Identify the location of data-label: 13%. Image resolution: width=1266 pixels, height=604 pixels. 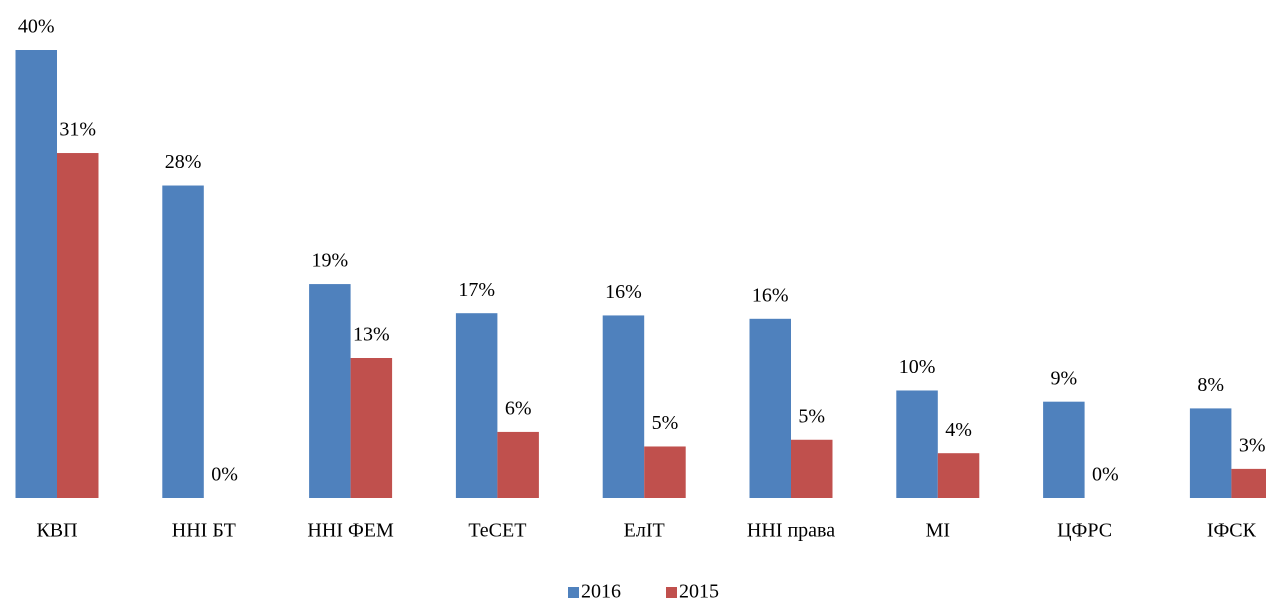
(371, 335).